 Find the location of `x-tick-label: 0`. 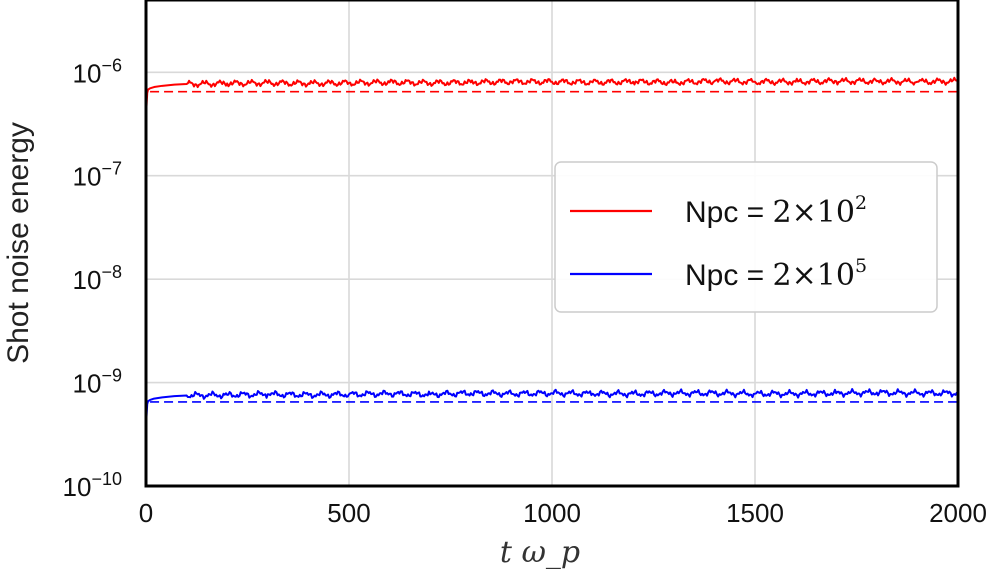

x-tick-label: 0 is located at coordinates (146, 513).